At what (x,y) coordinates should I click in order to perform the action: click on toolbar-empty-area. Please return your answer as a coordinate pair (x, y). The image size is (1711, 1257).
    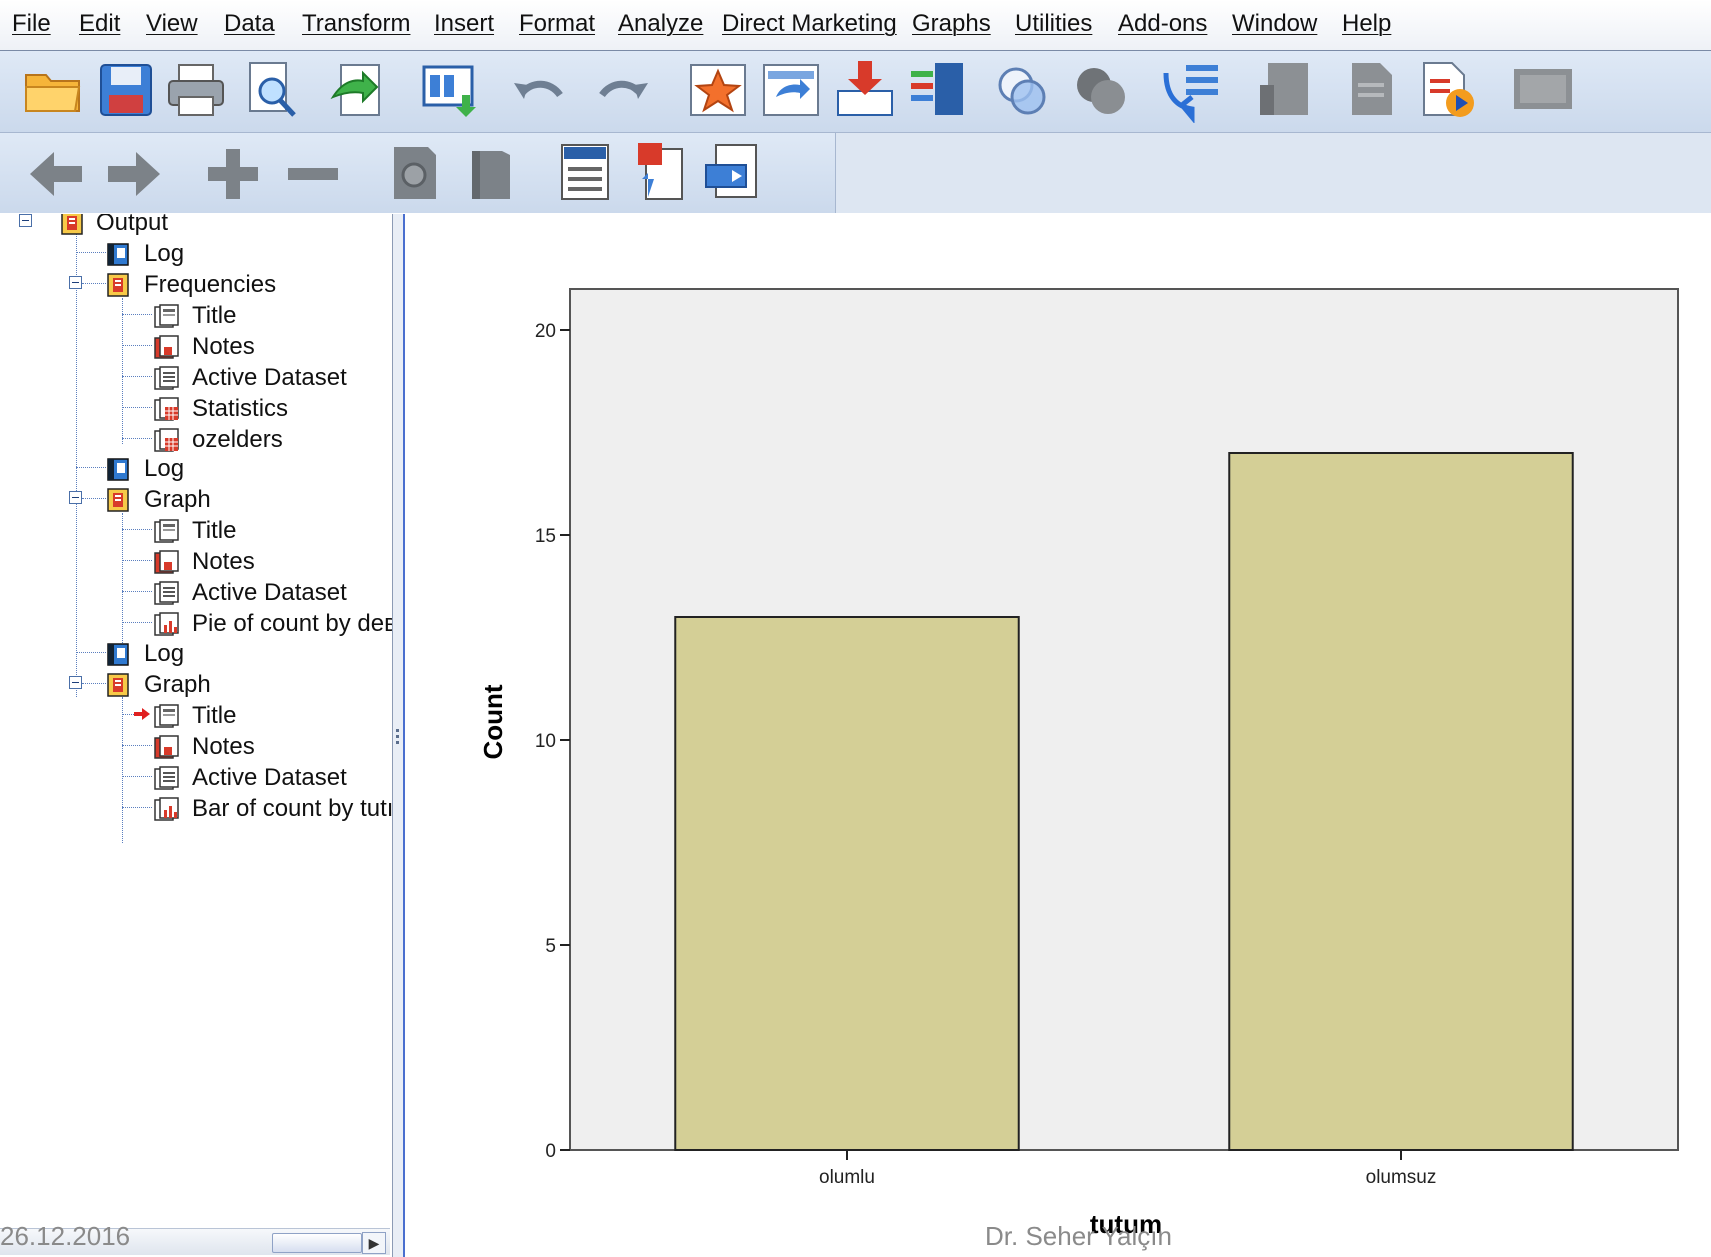
    Looking at the image, I should click on (1273, 173).